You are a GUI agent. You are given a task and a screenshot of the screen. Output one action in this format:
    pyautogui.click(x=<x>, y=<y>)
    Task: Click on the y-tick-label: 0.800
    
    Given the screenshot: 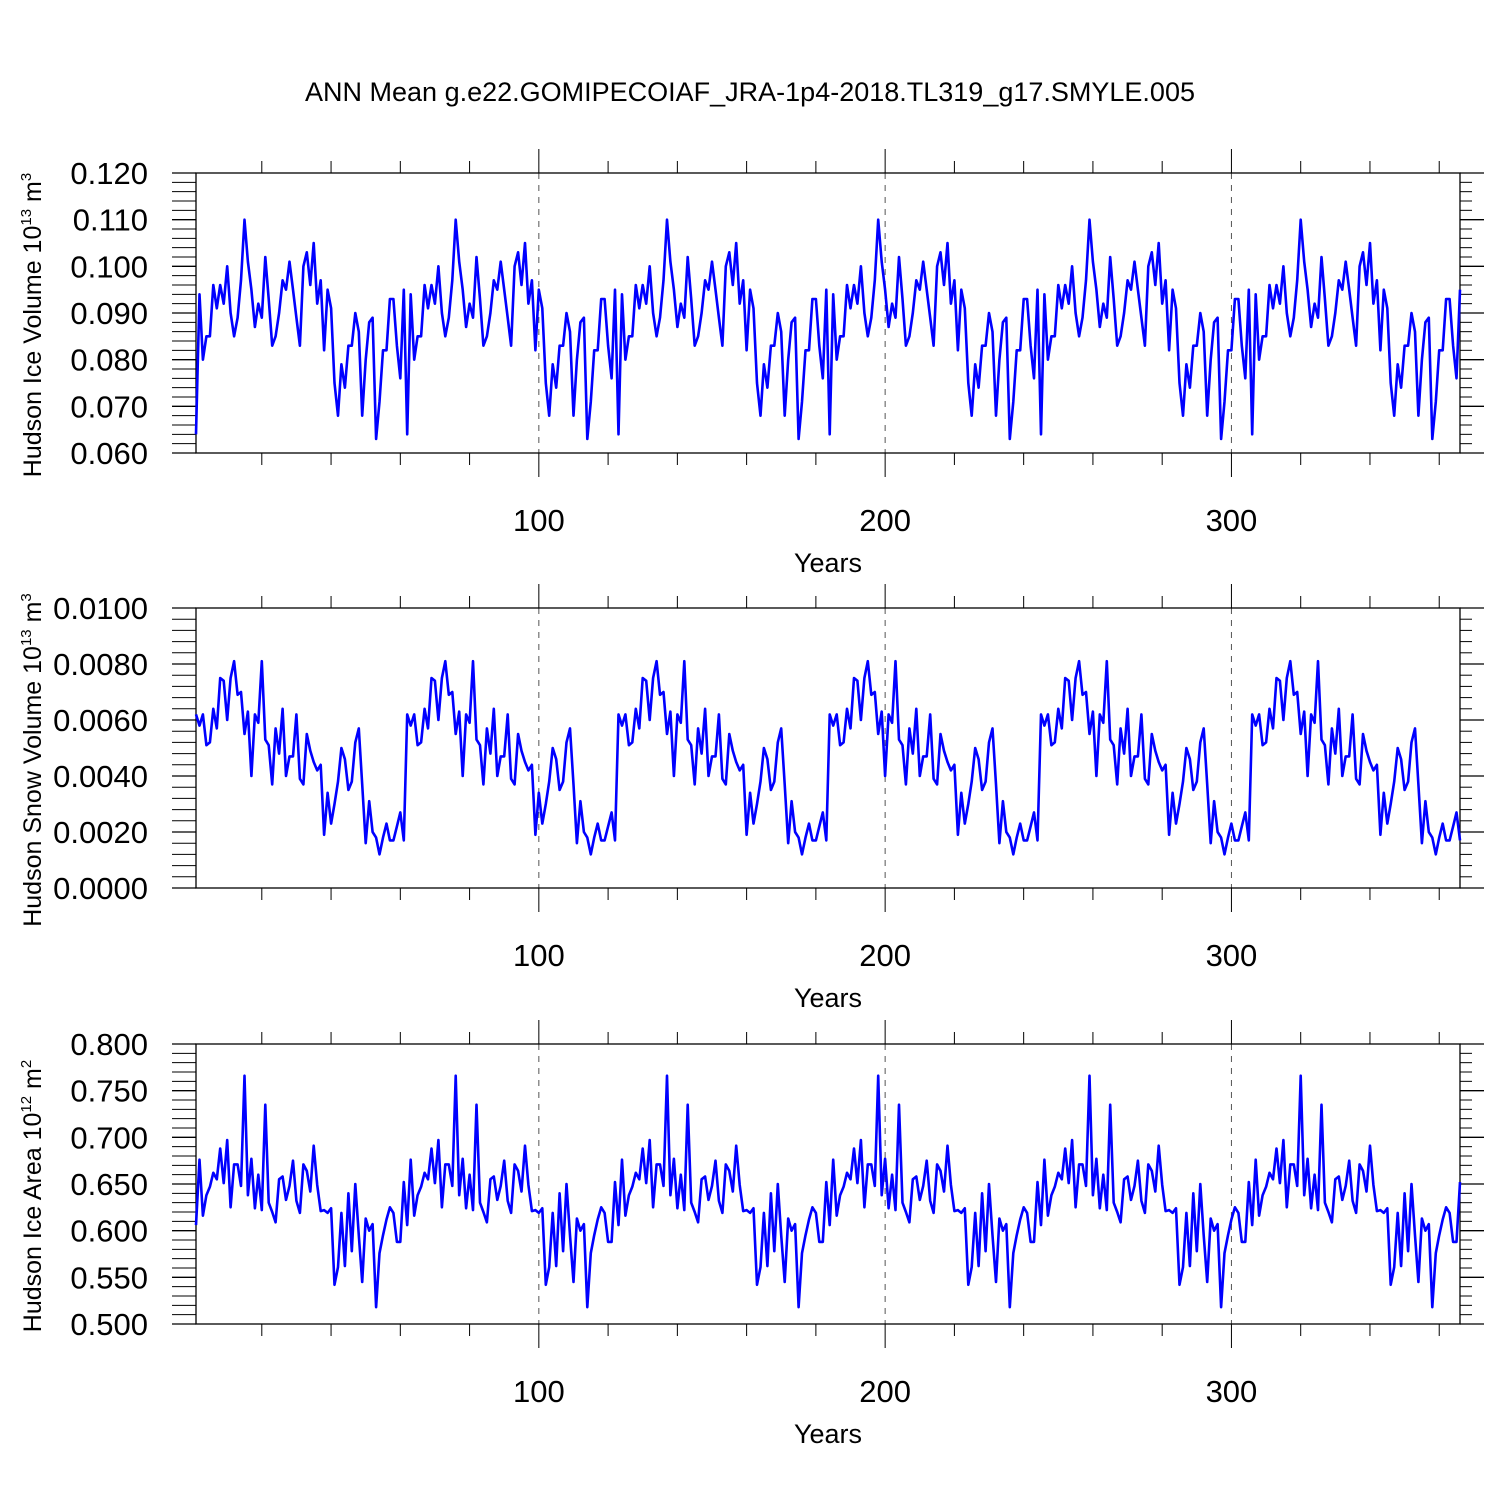 What is the action you would take?
    pyautogui.click(x=109, y=1044)
    